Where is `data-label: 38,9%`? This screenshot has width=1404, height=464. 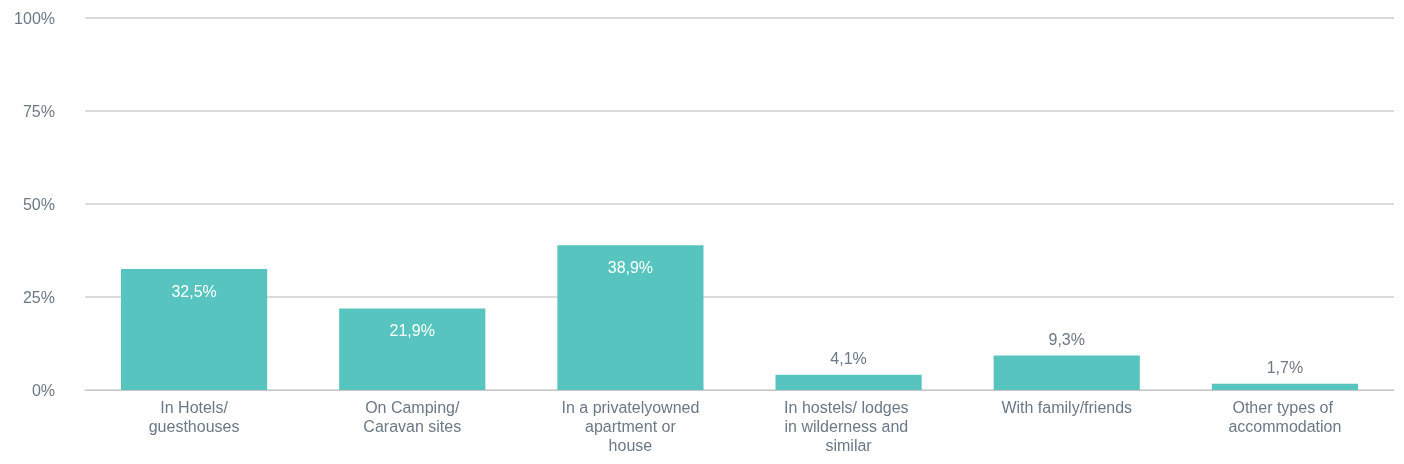
data-label: 38,9% is located at coordinates (630, 267).